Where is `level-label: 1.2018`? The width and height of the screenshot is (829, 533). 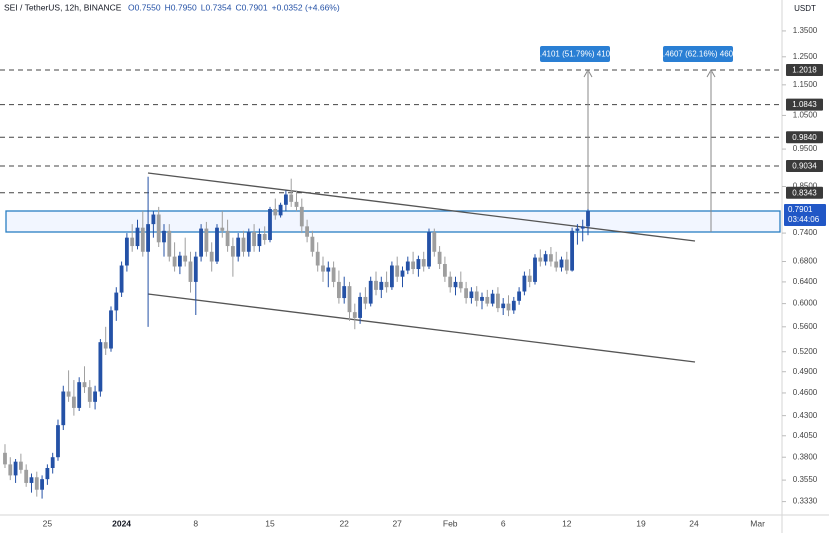 level-label: 1.2018 is located at coordinates (804, 70).